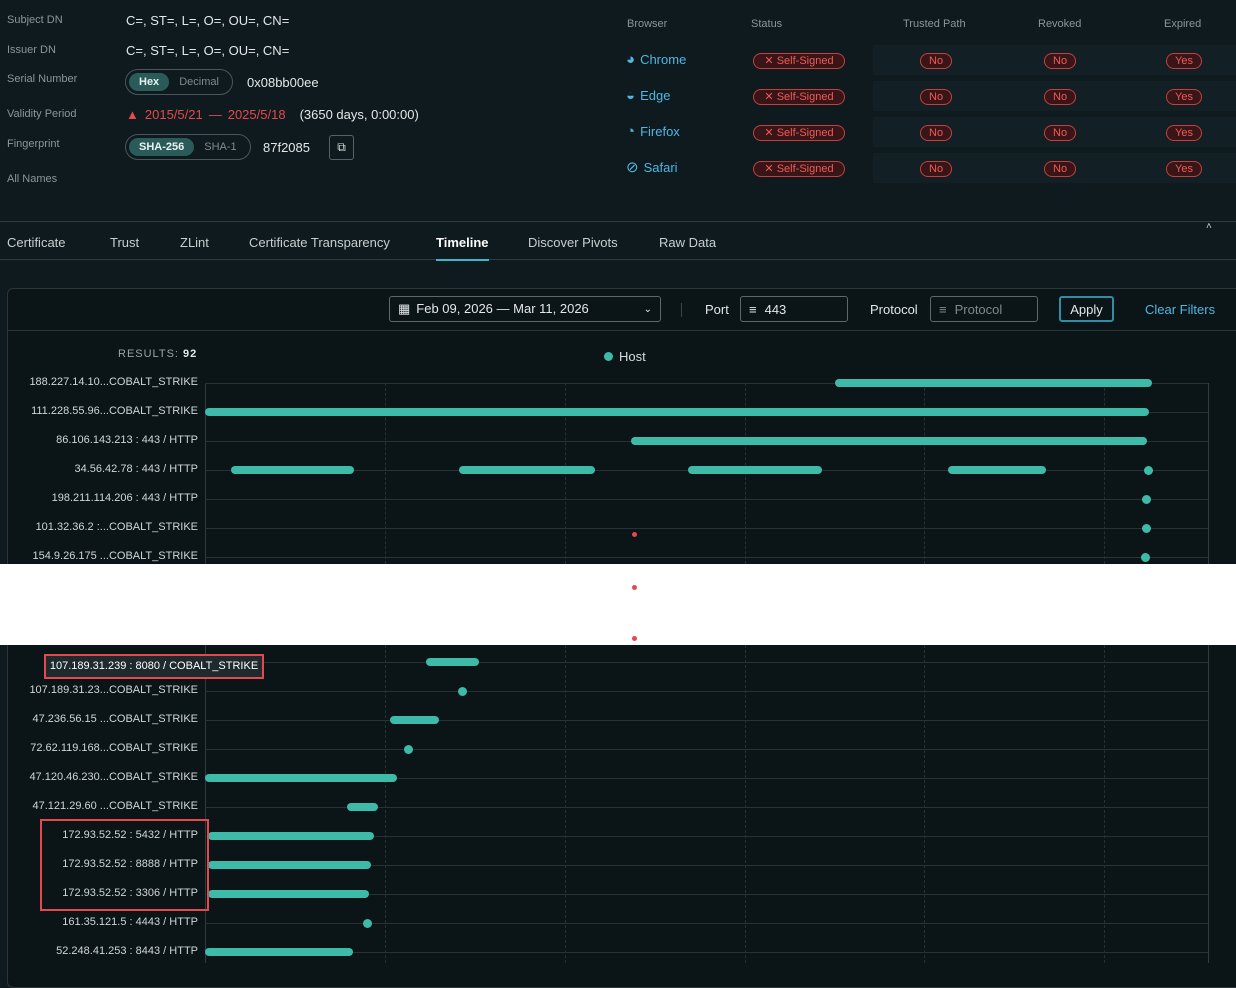 The image size is (1236, 988). Describe the element at coordinates (688, 242) in the screenshot. I see `tab-raw-data: Raw Data` at that location.